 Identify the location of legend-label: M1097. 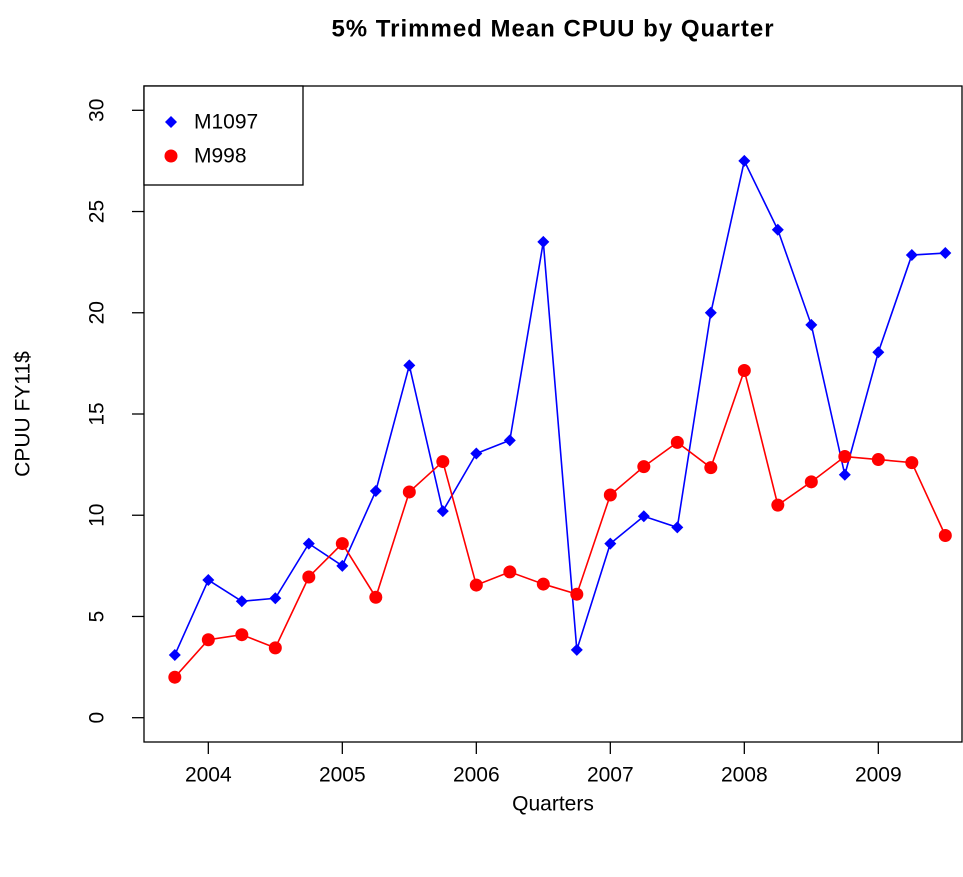
(226, 122).